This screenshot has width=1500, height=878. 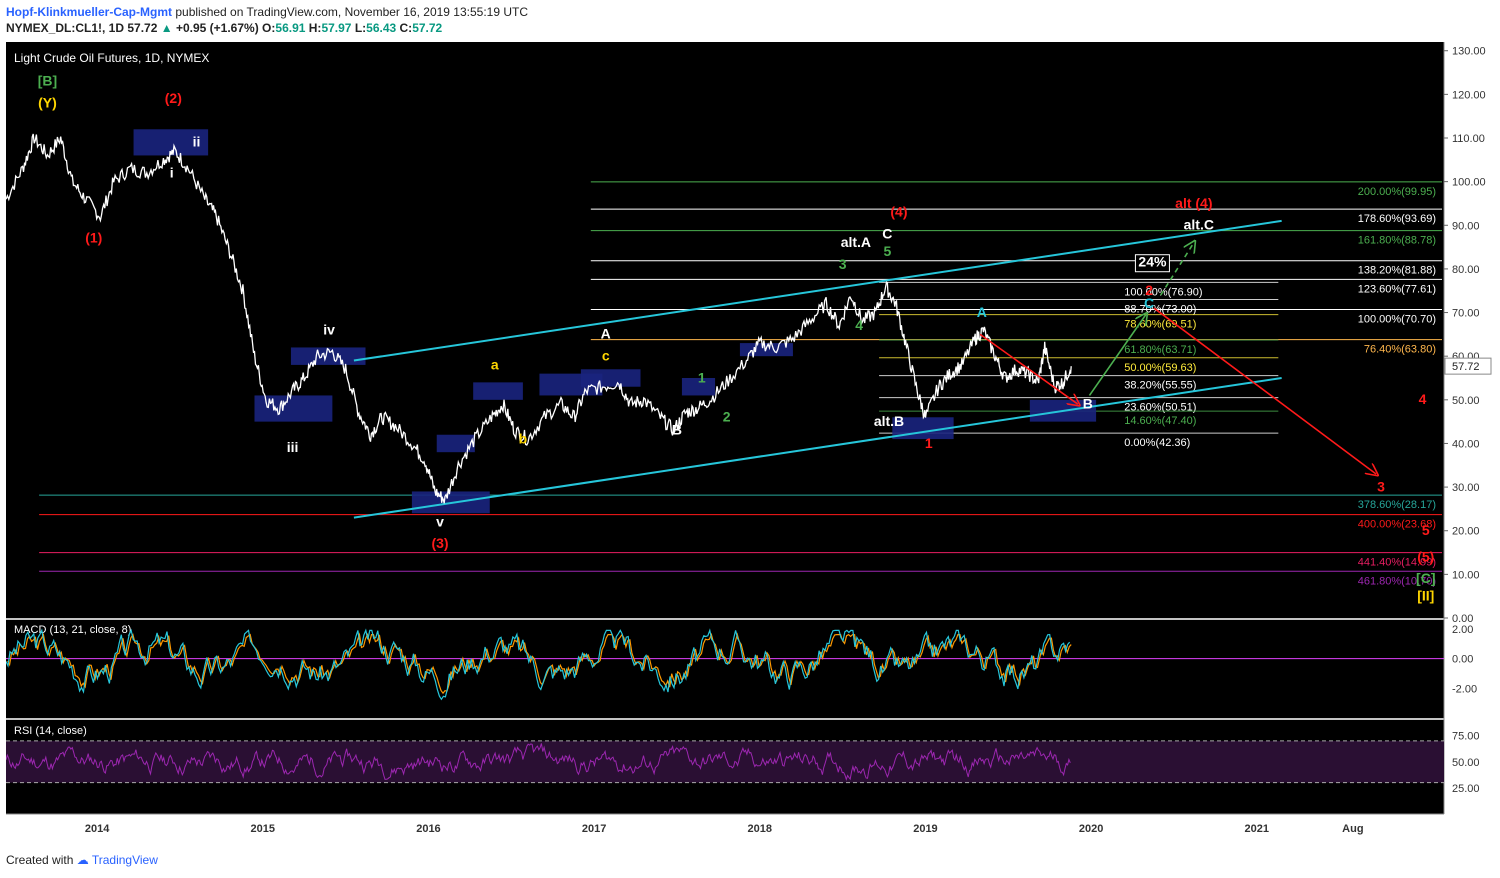 I want to click on high-label: H:, so click(x=315, y=28).